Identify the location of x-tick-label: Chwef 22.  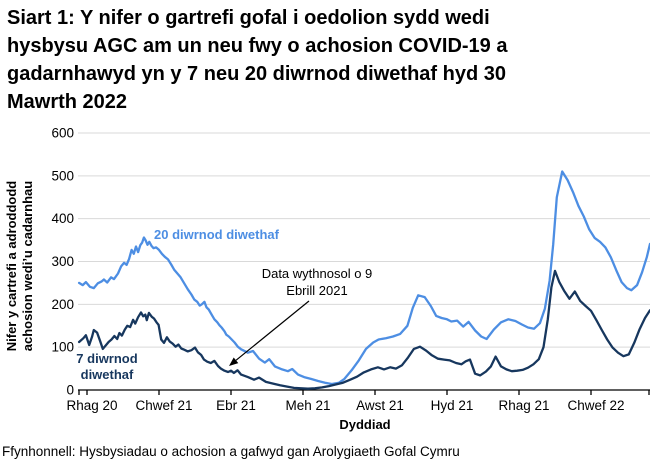
(595, 405).